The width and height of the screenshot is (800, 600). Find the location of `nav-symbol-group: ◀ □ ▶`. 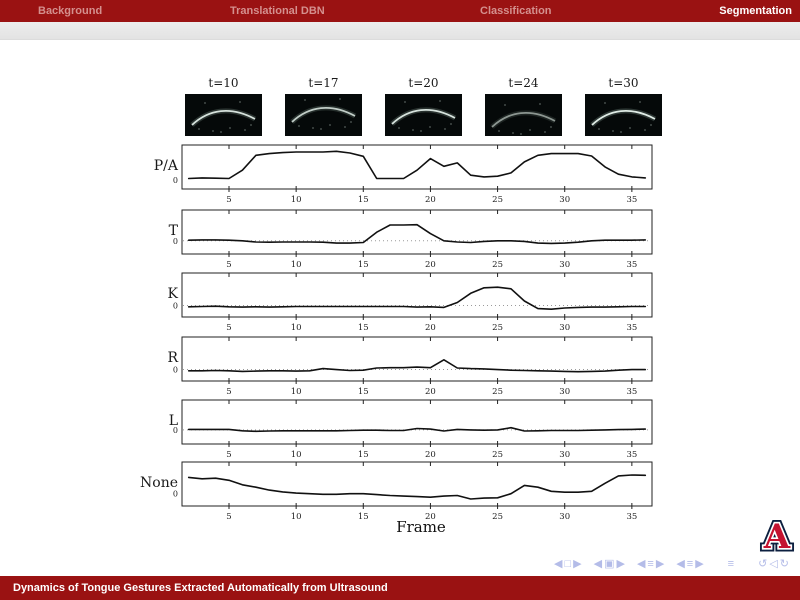

nav-symbol-group: ◀ □ ▶ is located at coordinates (568, 564).